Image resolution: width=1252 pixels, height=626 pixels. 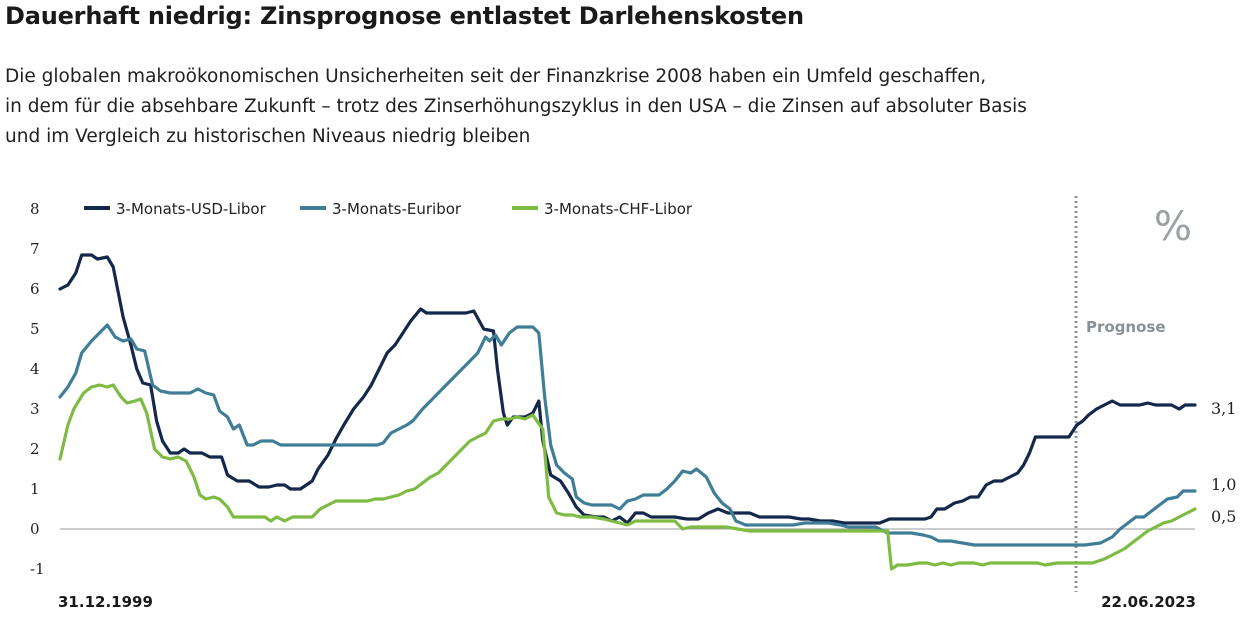 What do you see at coordinates (397, 209) in the screenshot?
I see `legend-label: 3-Monats-Euribor` at bounding box center [397, 209].